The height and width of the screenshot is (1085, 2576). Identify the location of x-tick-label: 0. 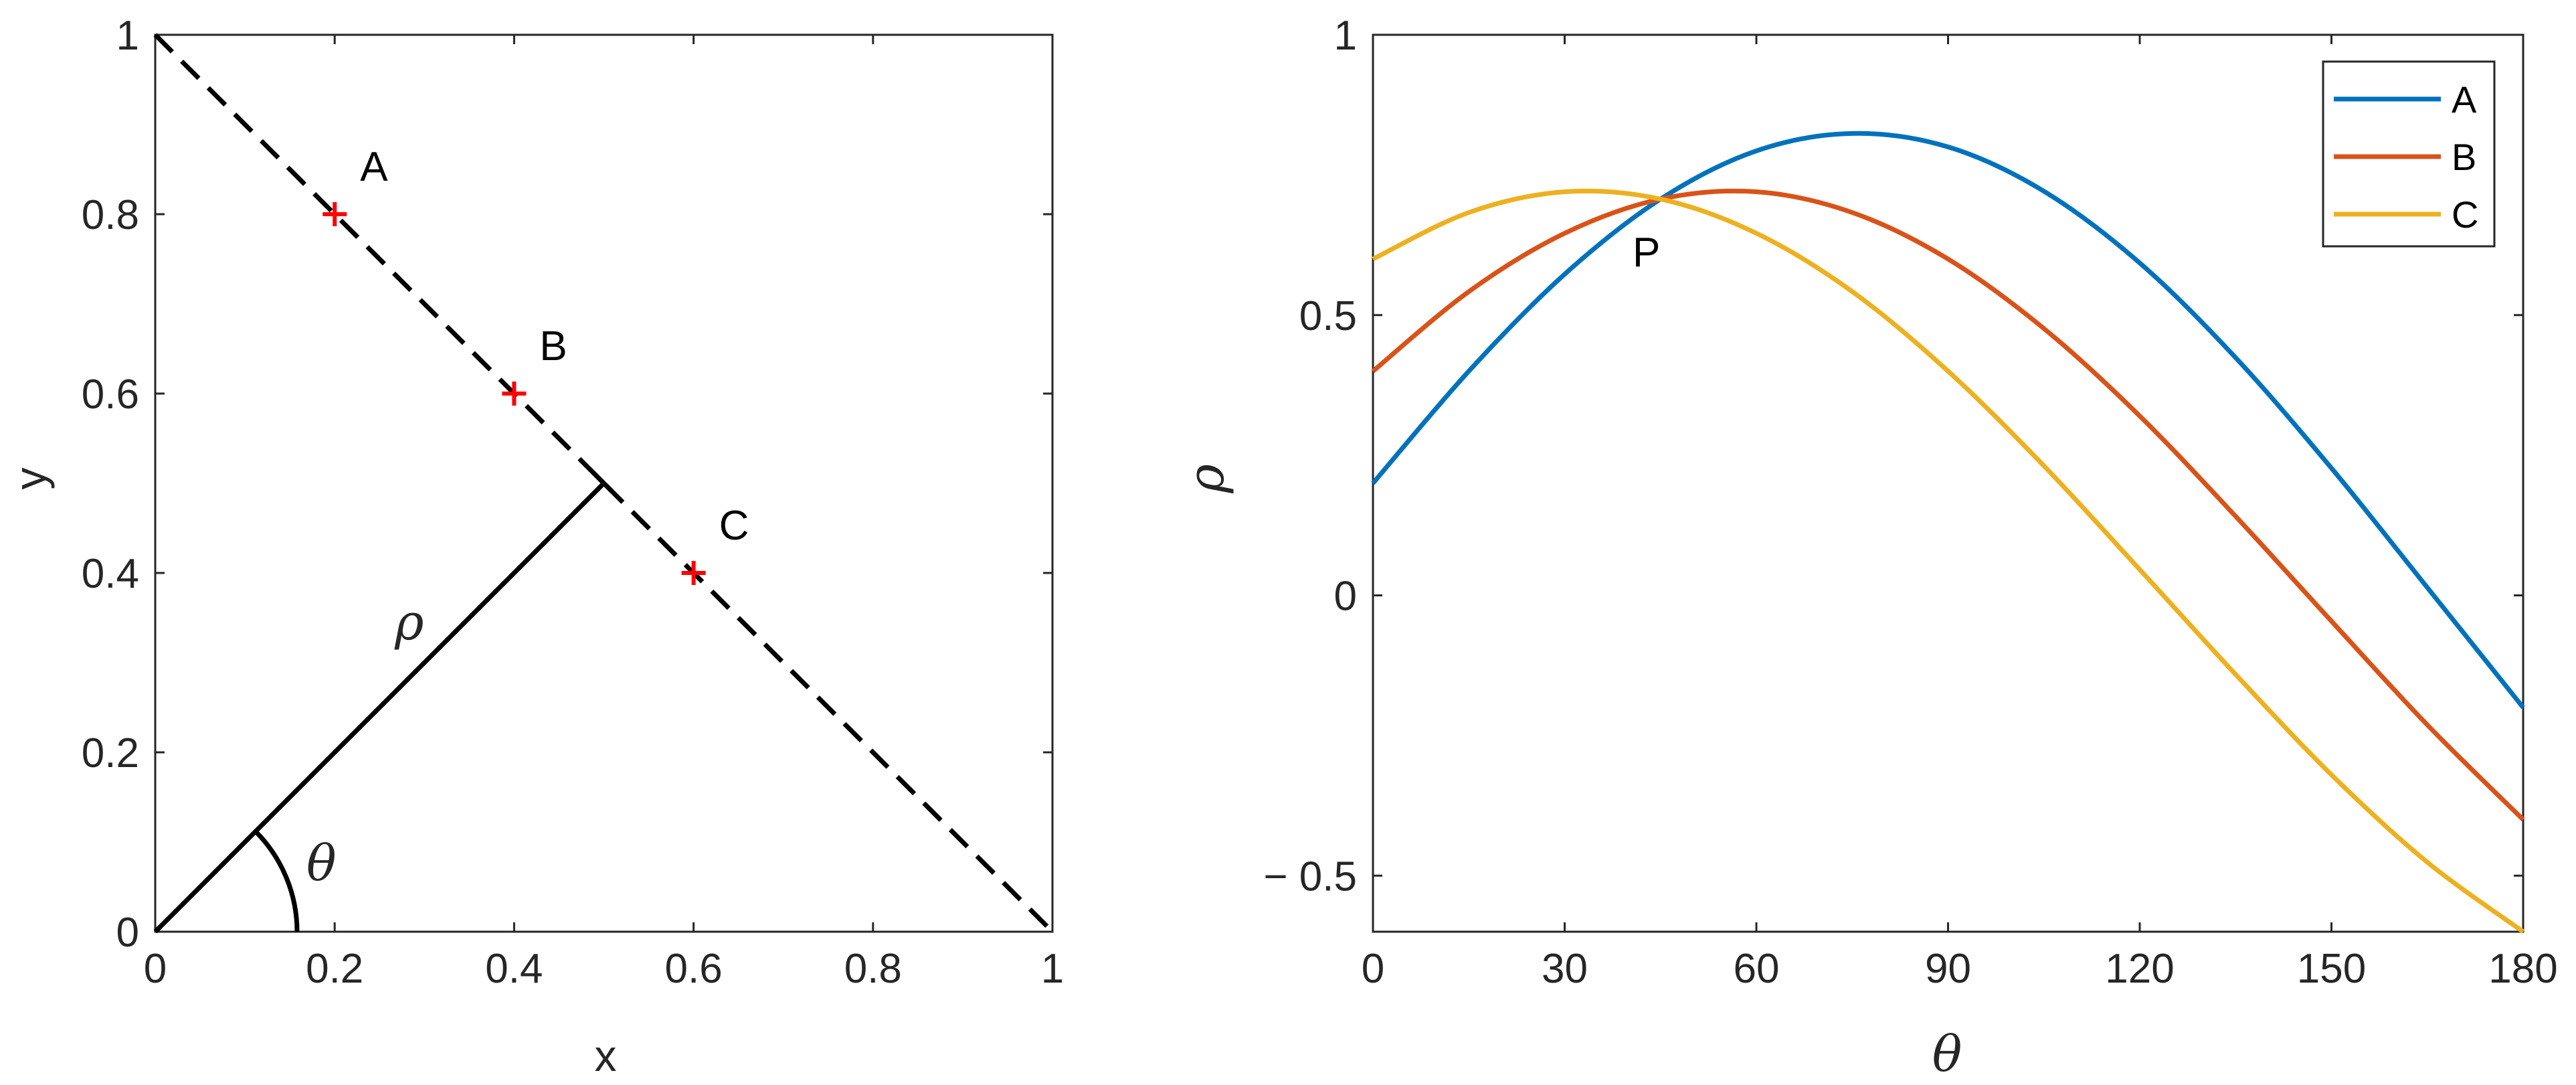
(155, 969).